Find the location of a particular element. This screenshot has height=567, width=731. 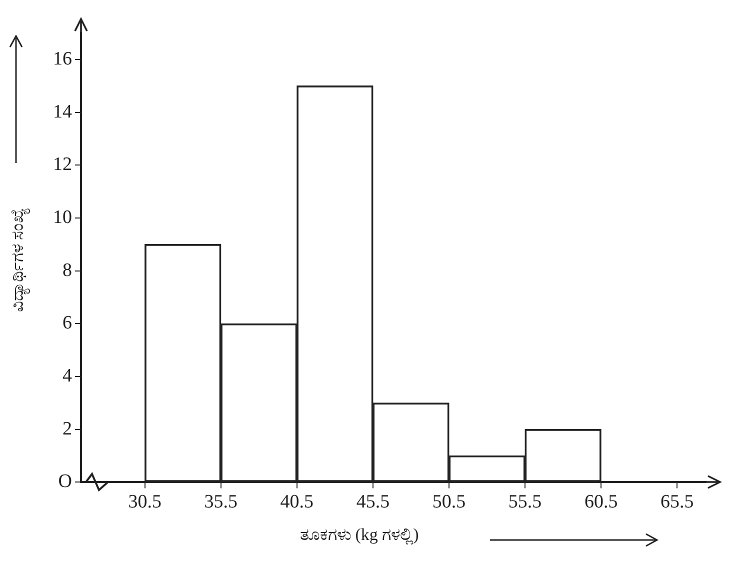

y-tick-label: 16 is located at coordinates (62, 59).